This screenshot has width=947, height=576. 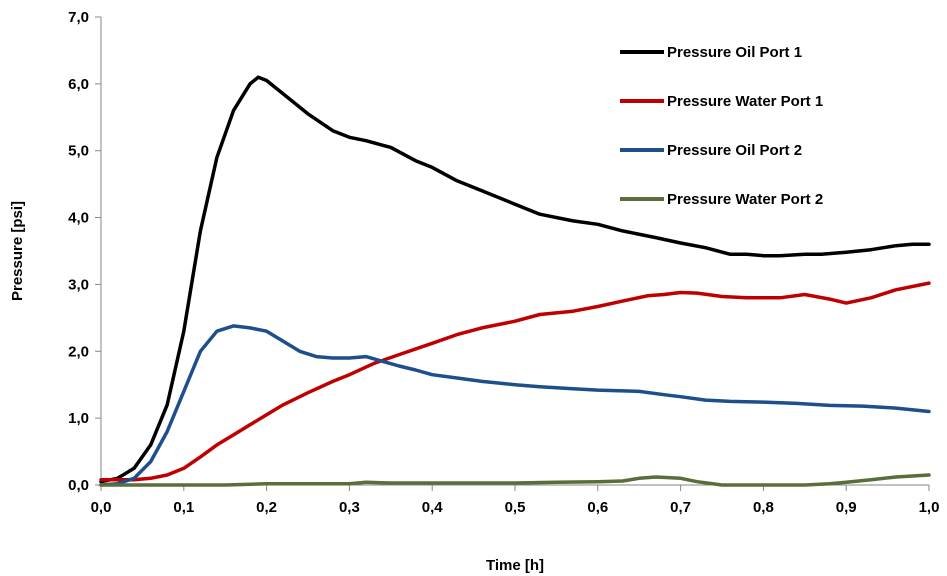 I want to click on x-tick-label: 0,9, so click(x=846, y=507).